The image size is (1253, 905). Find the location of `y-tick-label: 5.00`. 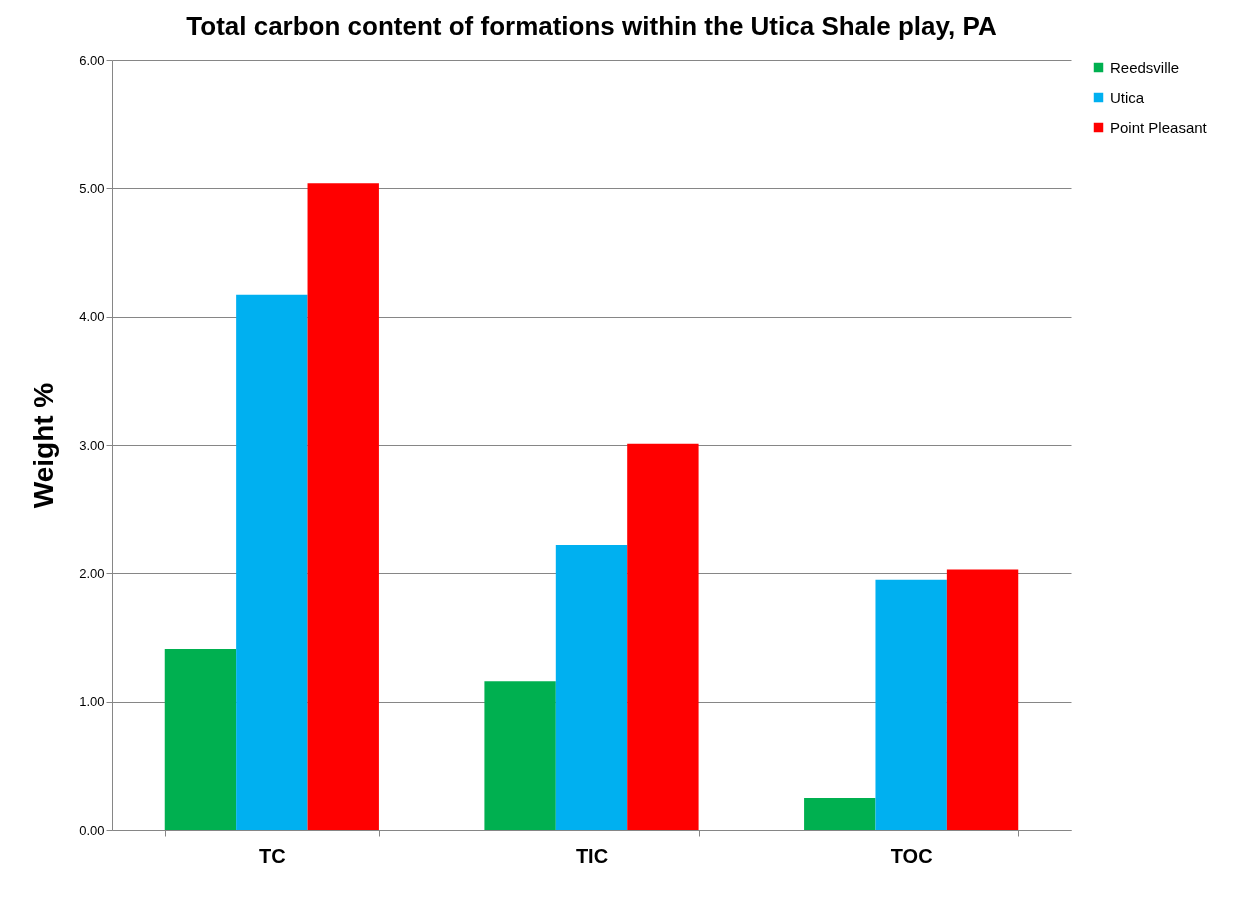

y-tick-label: 5.00 is located at coordinates (92, 188).